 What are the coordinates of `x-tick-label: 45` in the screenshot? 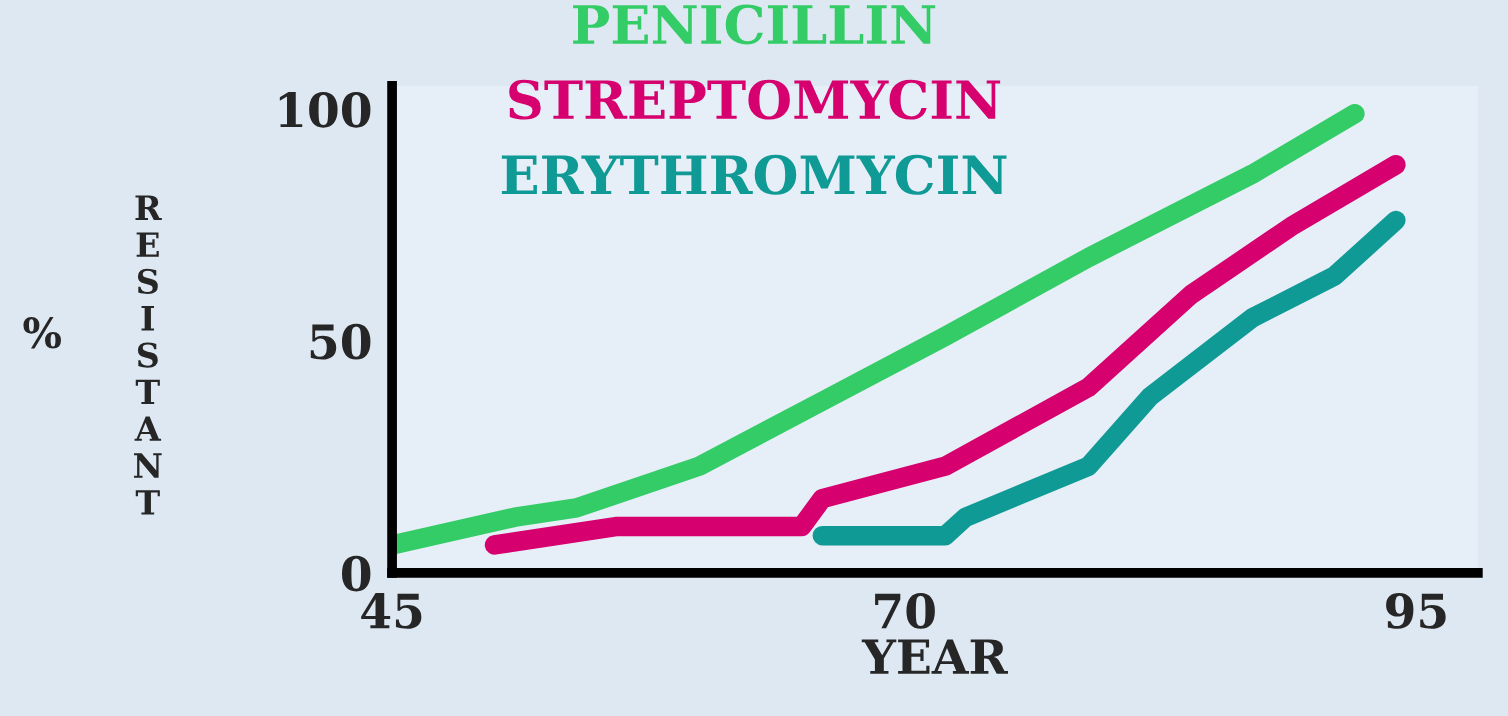 It's located at (391, 611).